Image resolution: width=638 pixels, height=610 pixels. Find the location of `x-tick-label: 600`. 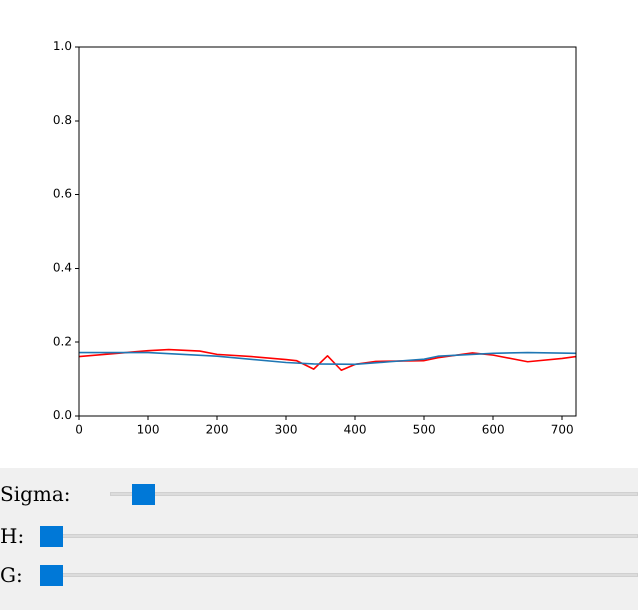

x-tick-label: 600 is located at coordinates (493, 429).